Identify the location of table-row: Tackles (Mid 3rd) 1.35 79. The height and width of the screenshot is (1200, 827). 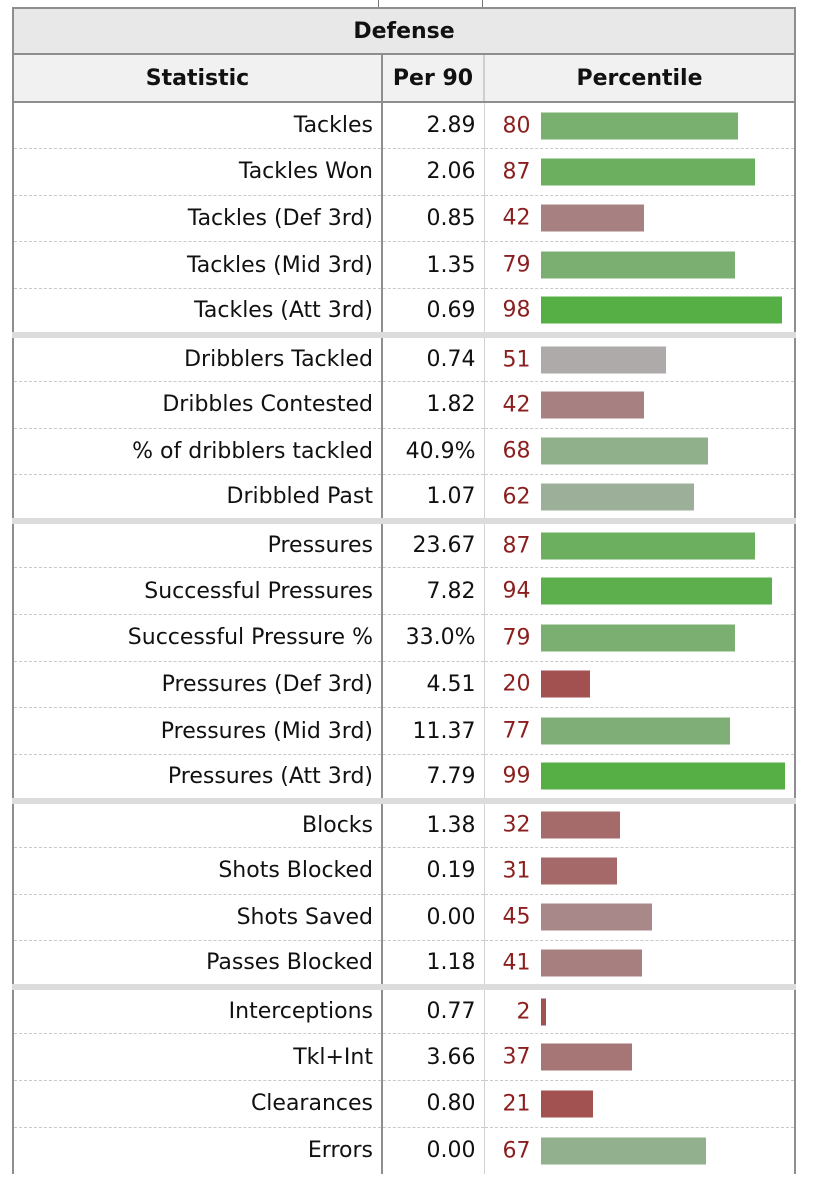
(404, 265).